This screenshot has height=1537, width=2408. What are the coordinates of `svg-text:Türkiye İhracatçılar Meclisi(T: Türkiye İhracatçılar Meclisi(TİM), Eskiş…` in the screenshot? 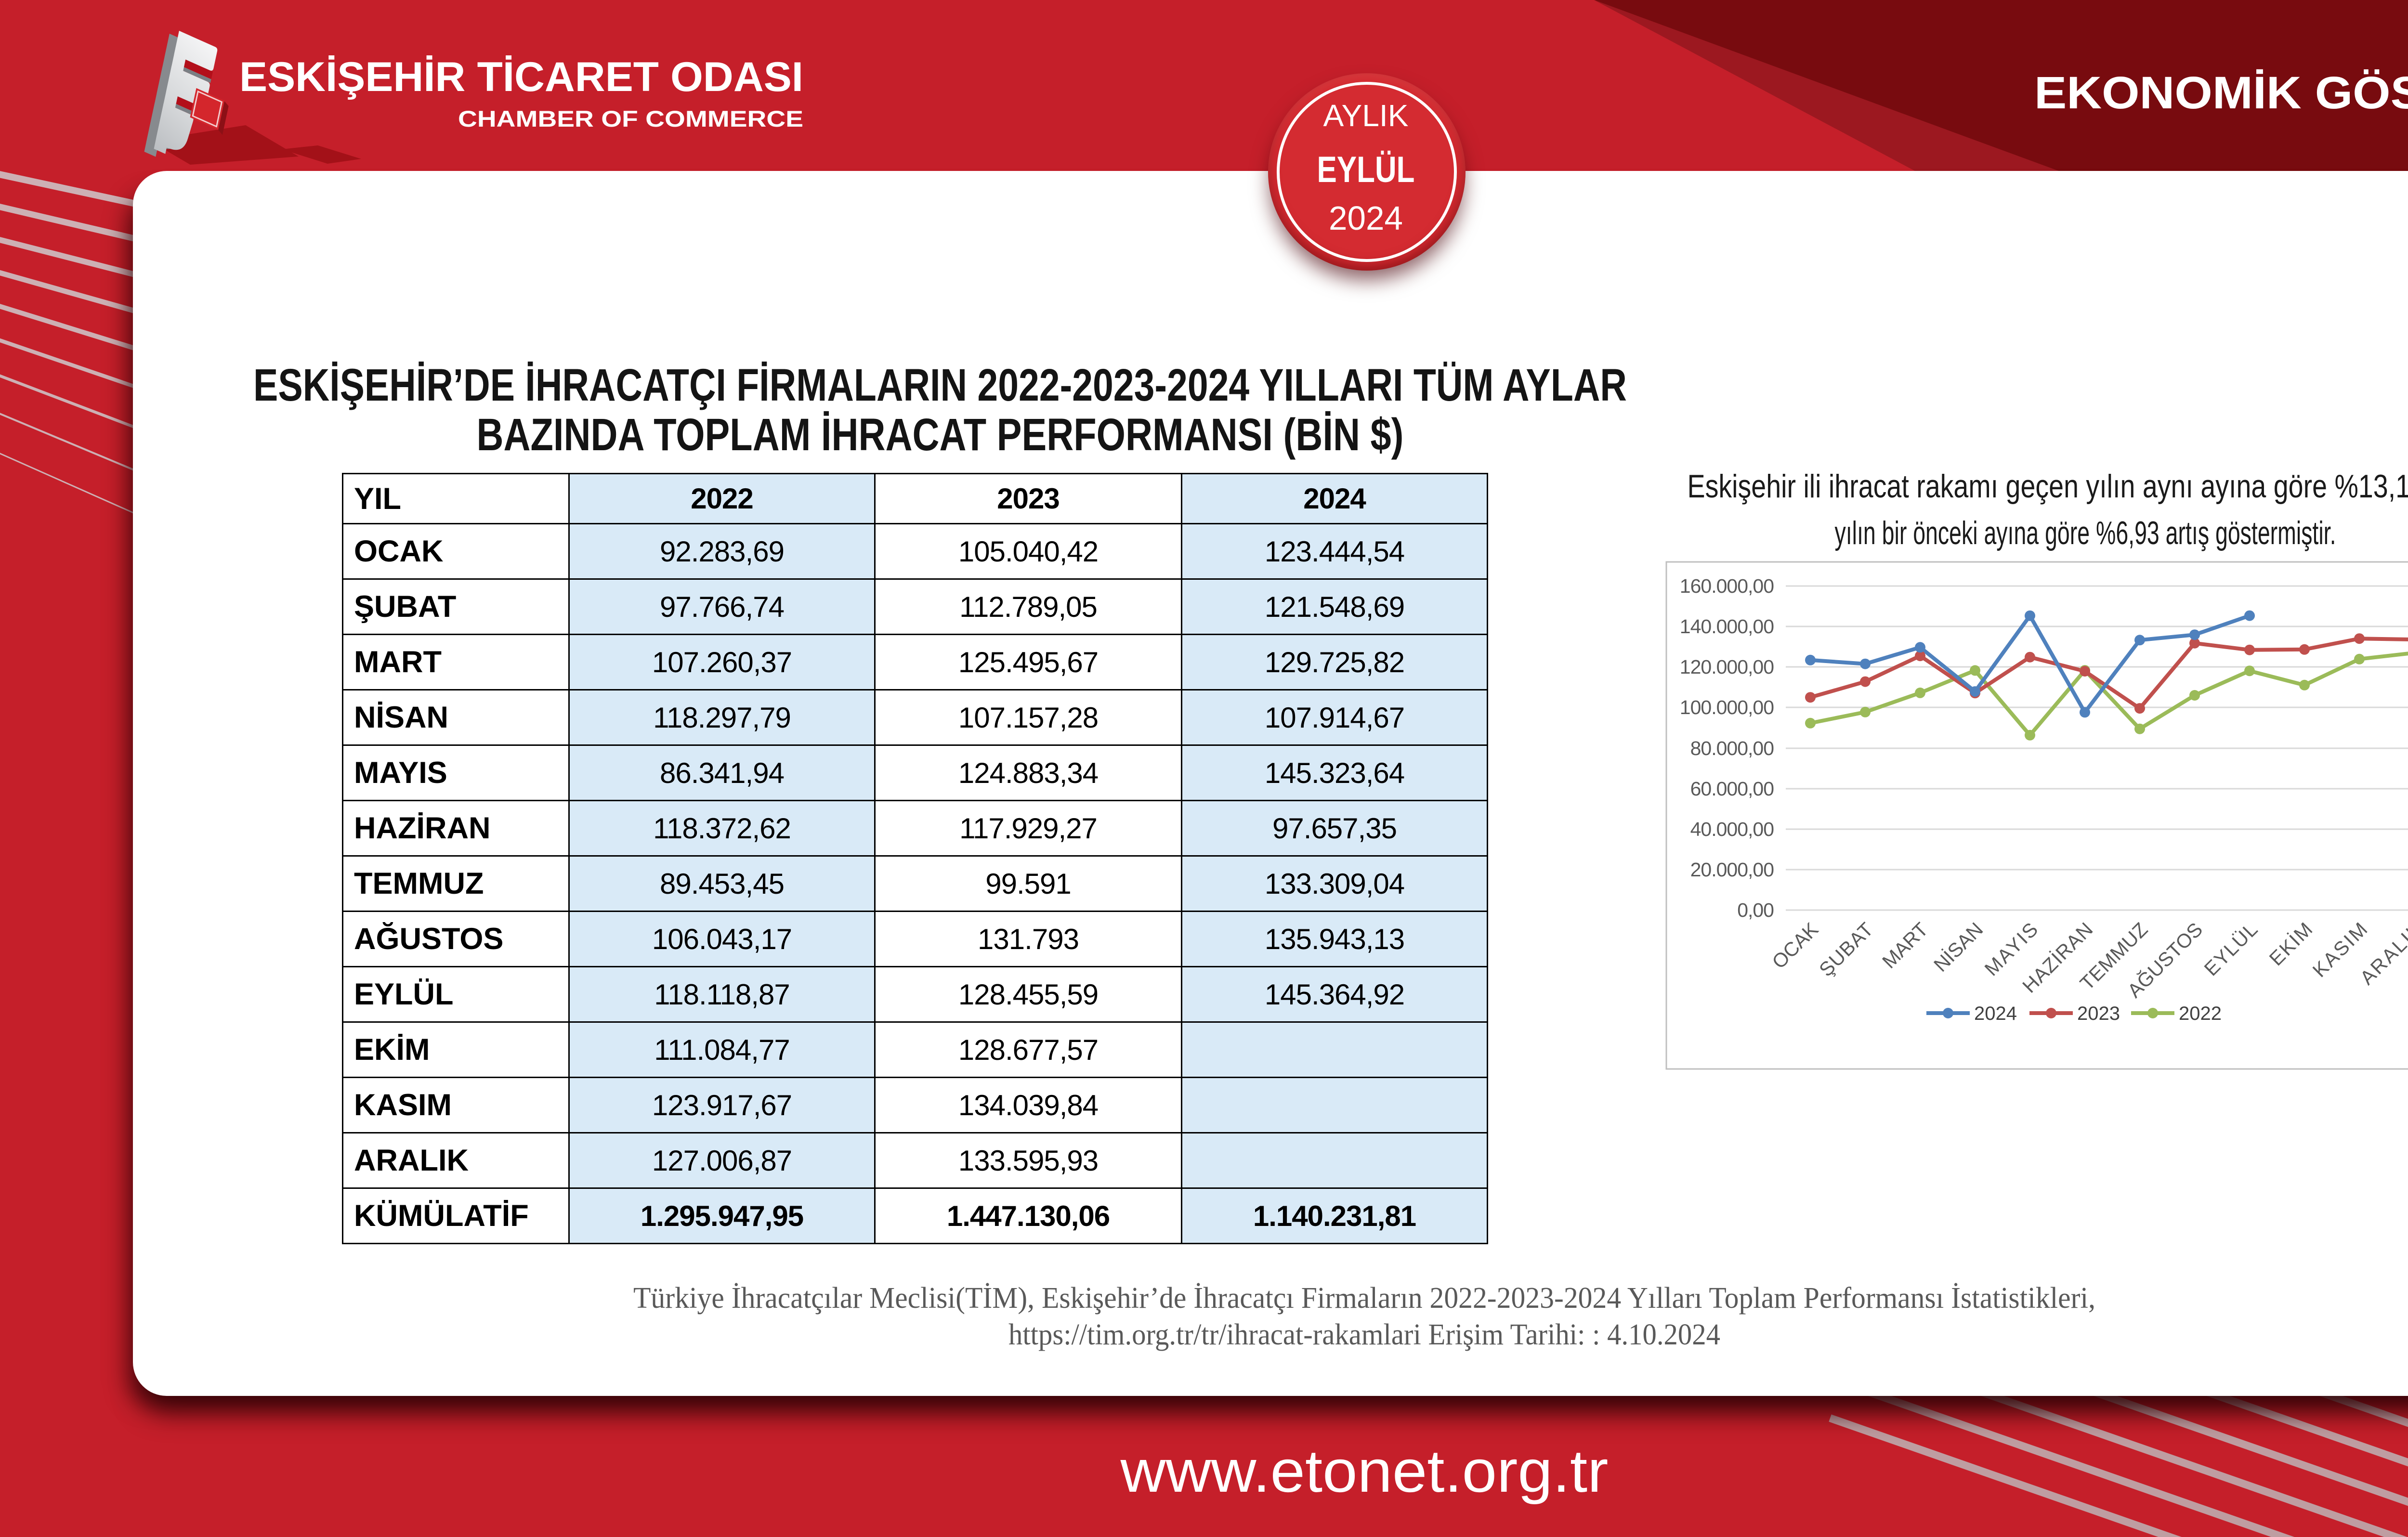 It's located at (1364, 1299).